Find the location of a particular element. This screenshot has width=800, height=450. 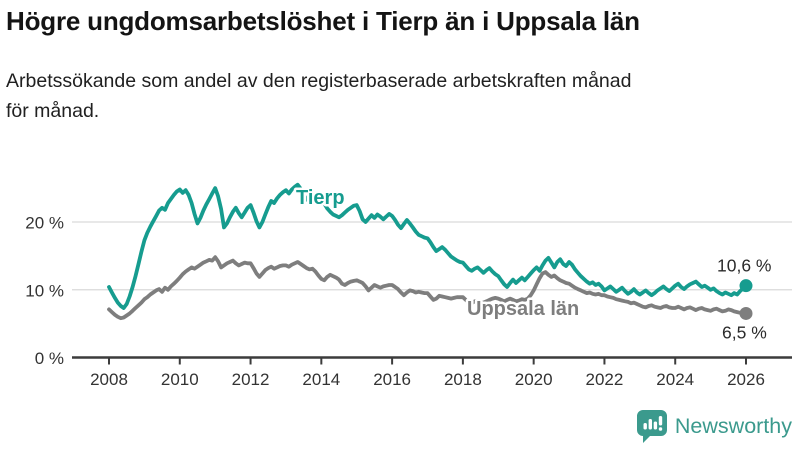

series-end-value: 6,5 % is located at coordinates (744, 332).